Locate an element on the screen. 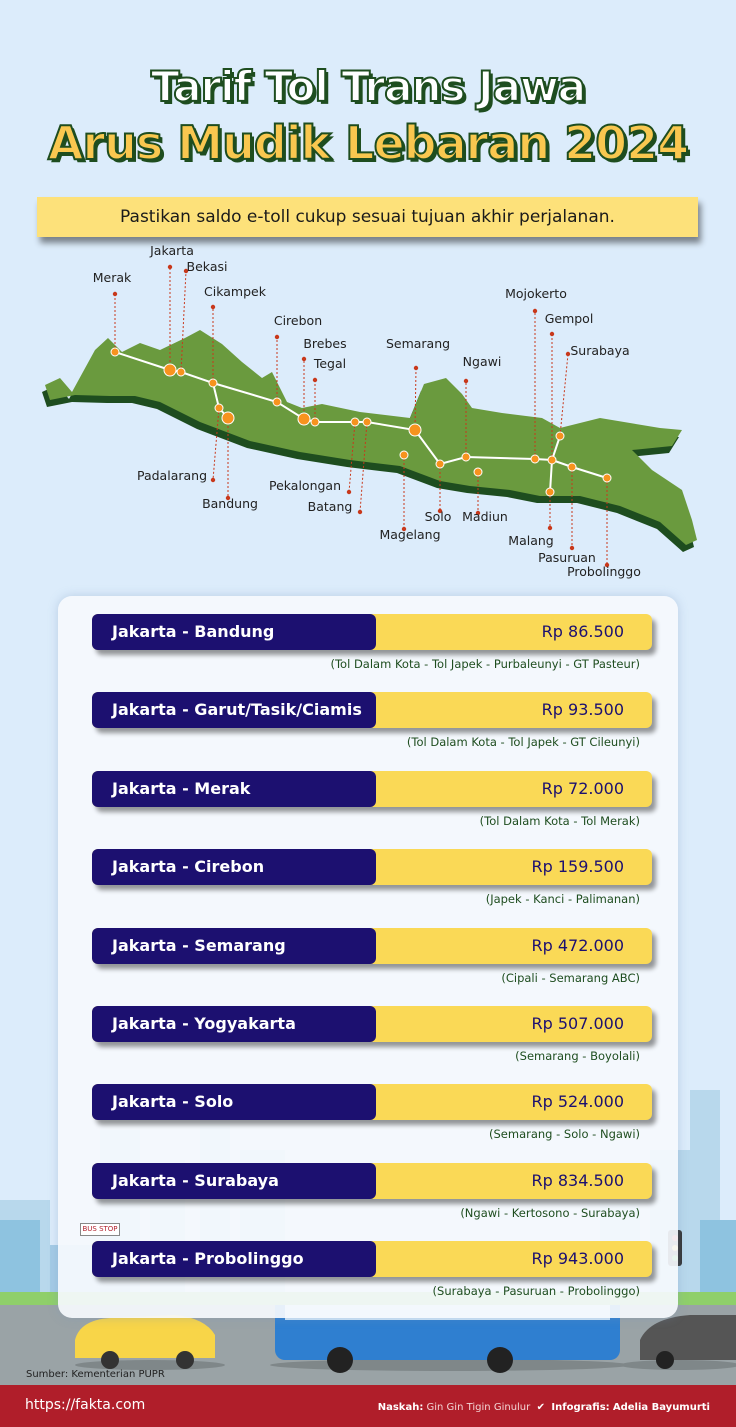 The width and height of the screenshot is (736, 1427). tariff-bar: Jakarta - Semarang Rp 472.000 is located at coordinates (372, 945).